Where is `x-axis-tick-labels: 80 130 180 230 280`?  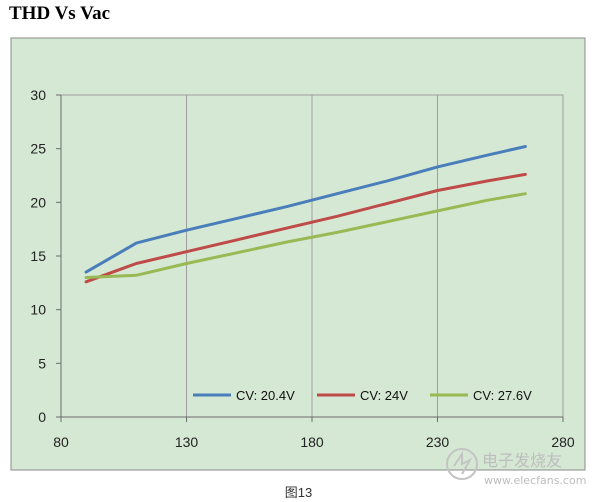 x-axis-tick-labels: 80 130 180 230 280 is located at coordinates (314, 433).